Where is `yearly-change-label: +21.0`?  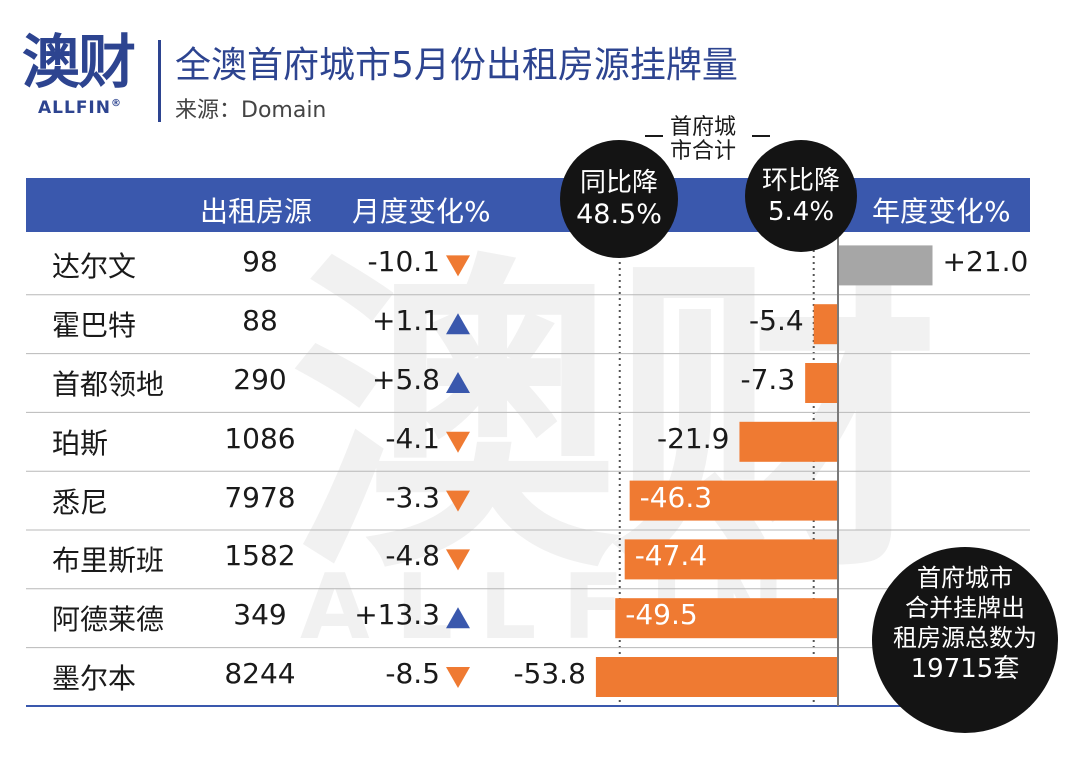 yearly-change-label: +21.0 is located at coordinates (985, 262).